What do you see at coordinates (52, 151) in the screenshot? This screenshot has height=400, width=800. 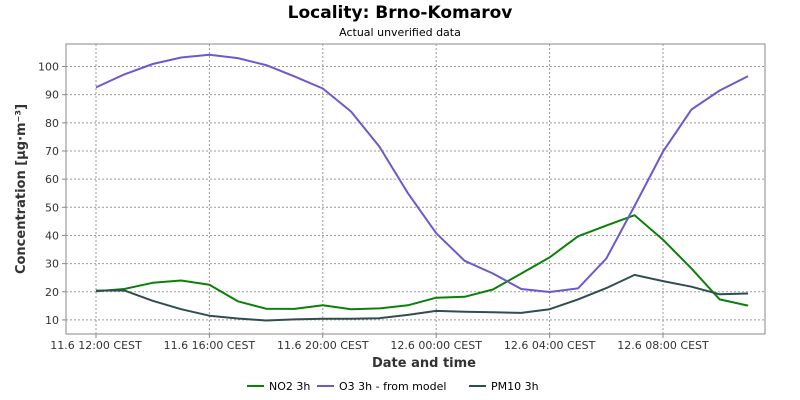 I see `y-tick-label: 70` at bounding box center [52, 151].